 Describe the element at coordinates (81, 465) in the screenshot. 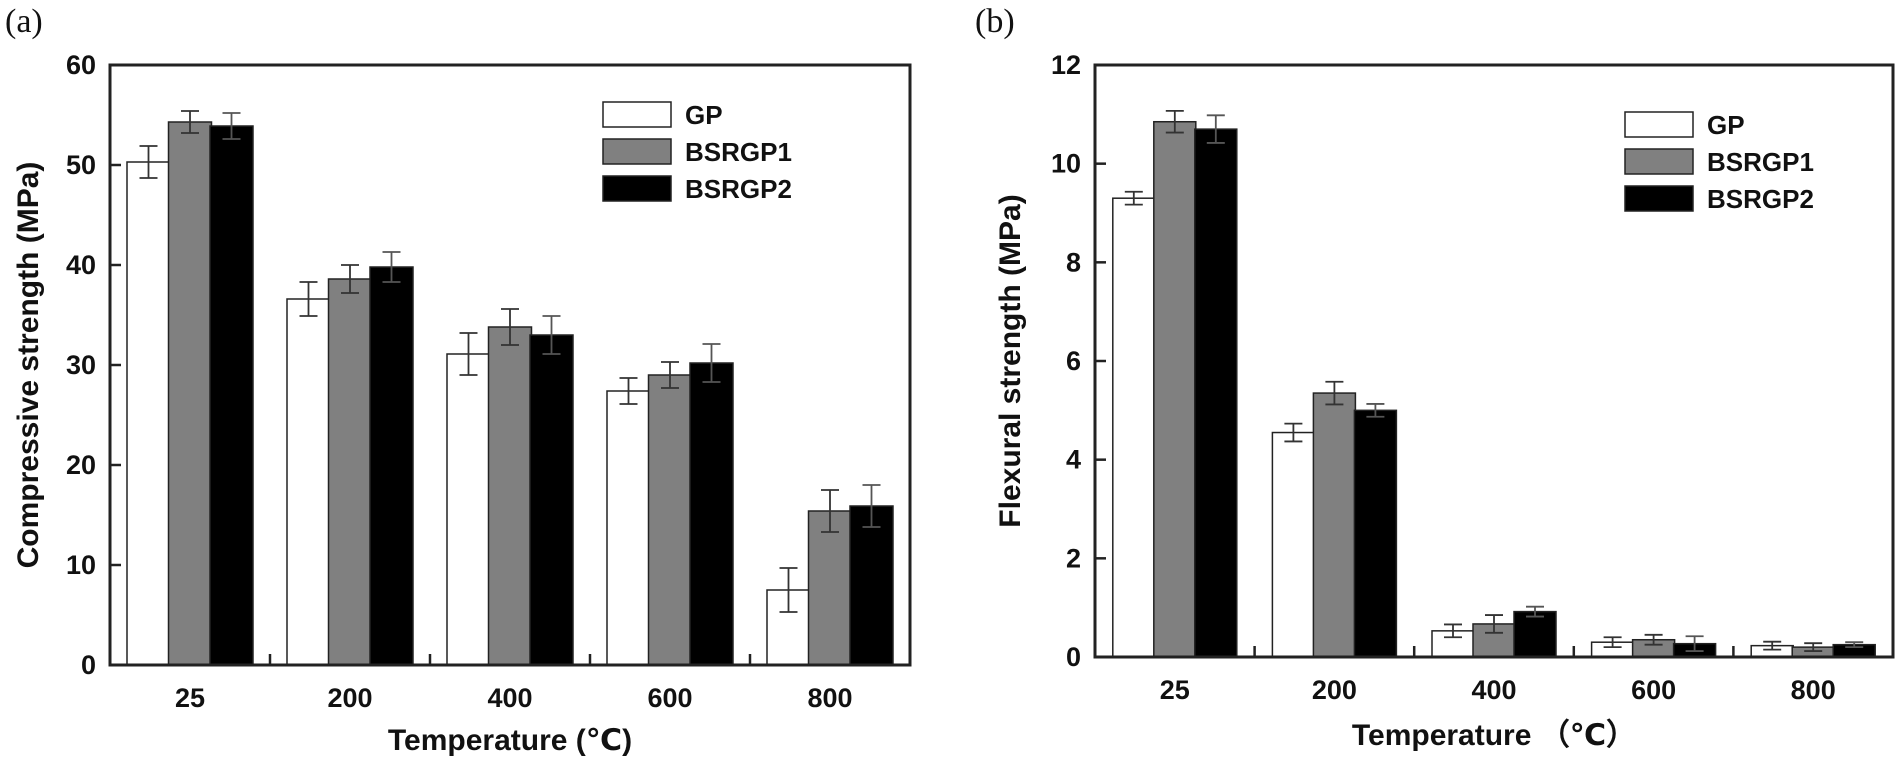

I see `y-tick-label: 20` at that location.